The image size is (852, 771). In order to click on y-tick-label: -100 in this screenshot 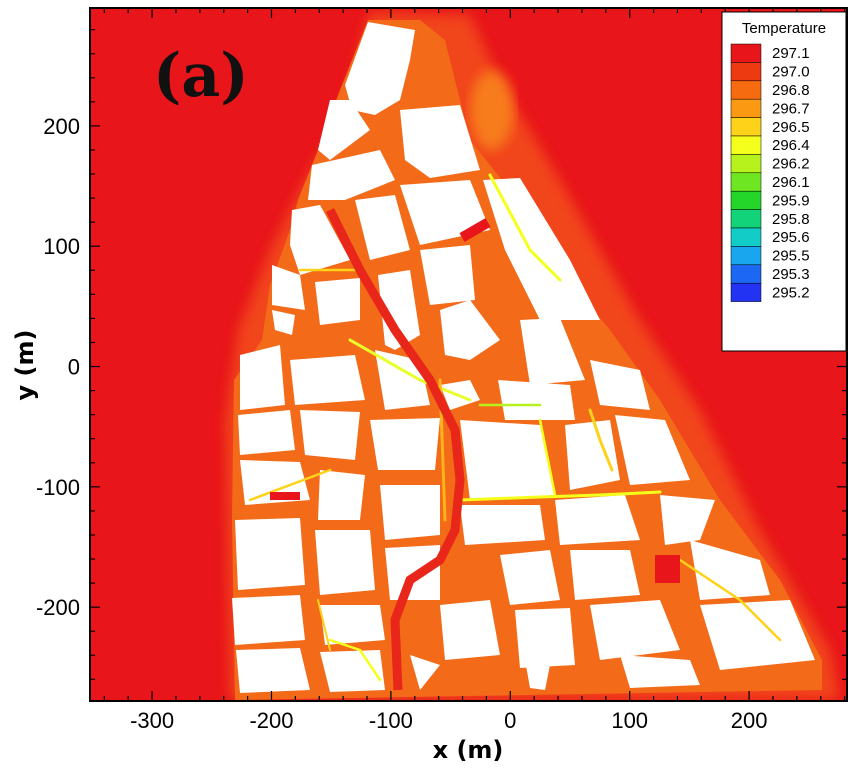, I will do `click(58, 487)`.